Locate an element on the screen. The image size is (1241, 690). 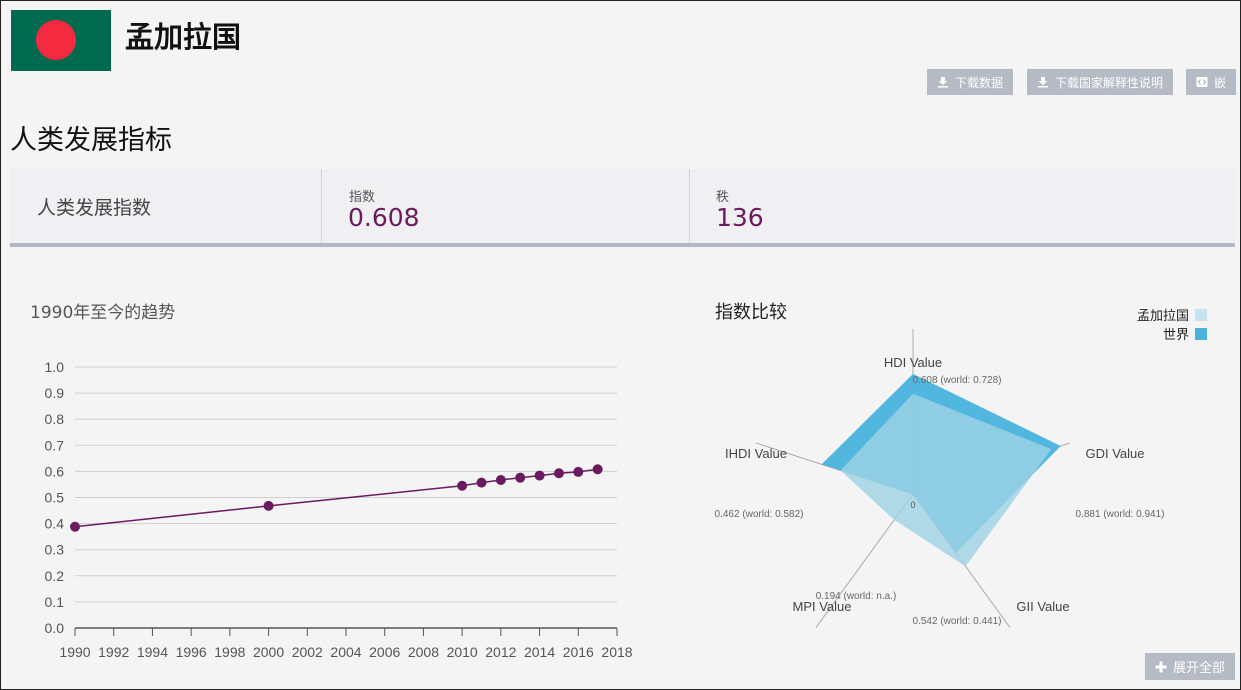
index-label: 指数 is located at coordinates (362, 197).